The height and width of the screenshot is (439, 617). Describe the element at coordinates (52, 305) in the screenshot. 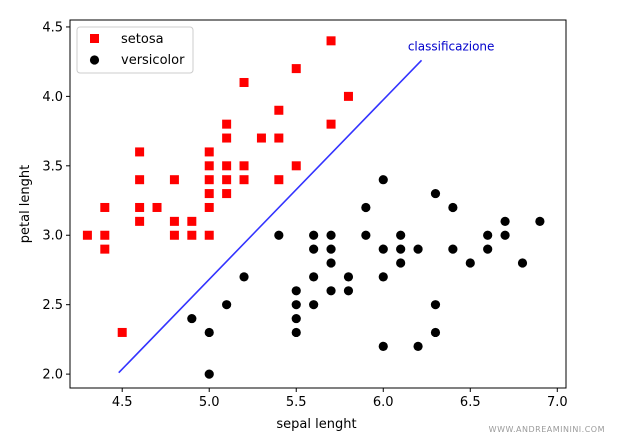

I see `y-tick-label: 2.5` at that location.